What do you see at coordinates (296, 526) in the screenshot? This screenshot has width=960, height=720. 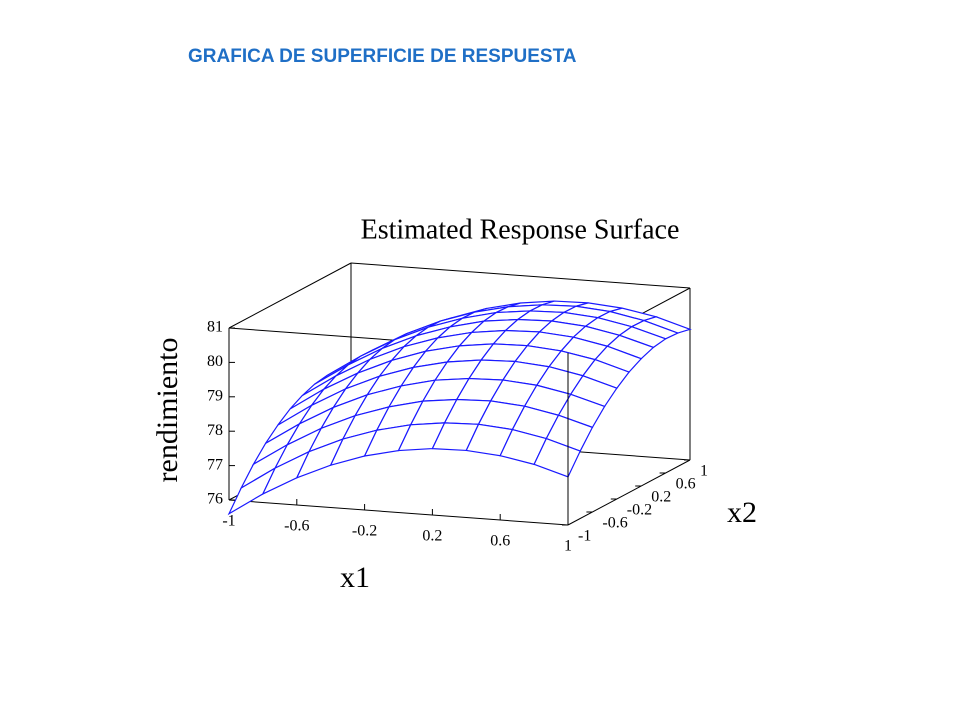 I see `x1-tick-label: -0.6` at bounding box center [296, 526].